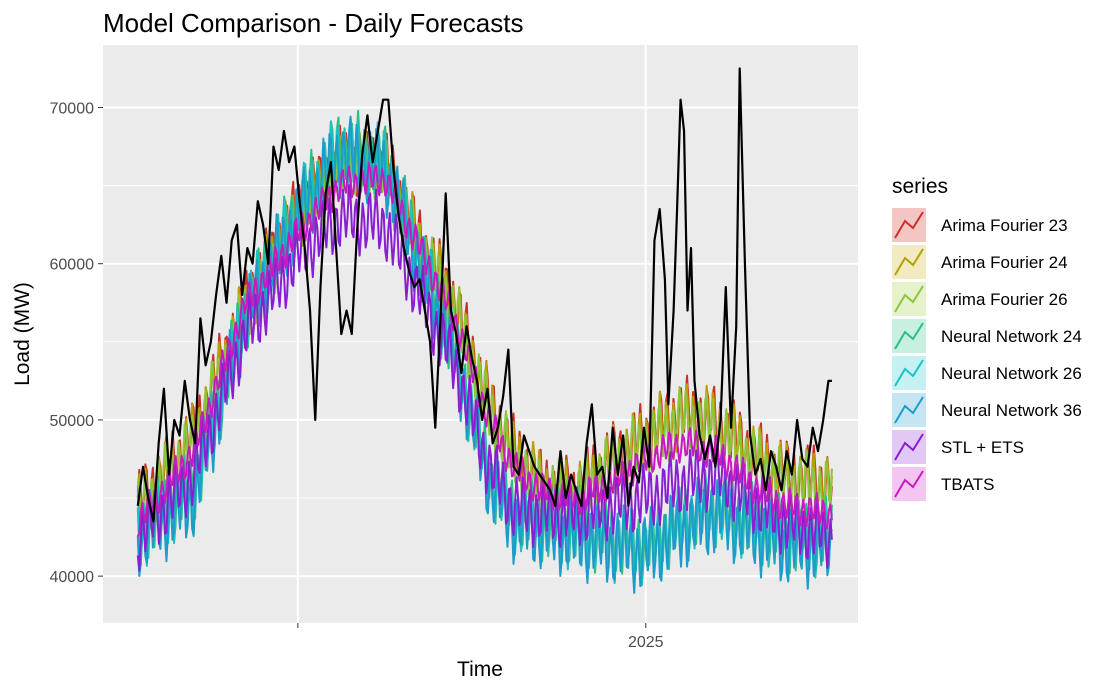  I want to click on x-axis-title: Time, so click(480, 669).